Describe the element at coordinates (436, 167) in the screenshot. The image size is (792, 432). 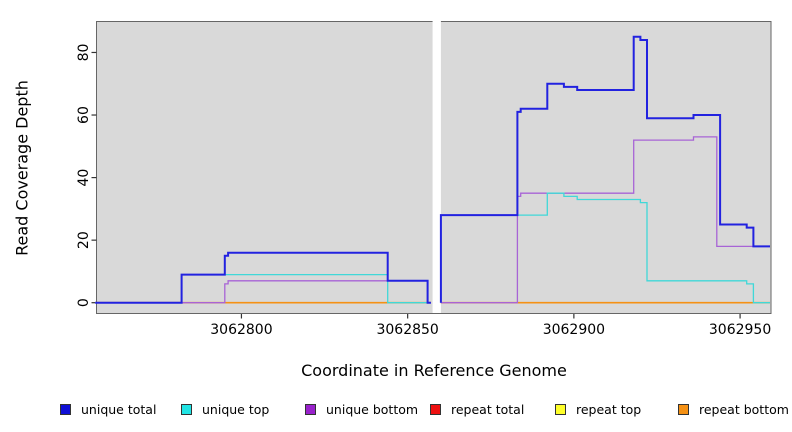
I see `coverage-gap-band` at that location.